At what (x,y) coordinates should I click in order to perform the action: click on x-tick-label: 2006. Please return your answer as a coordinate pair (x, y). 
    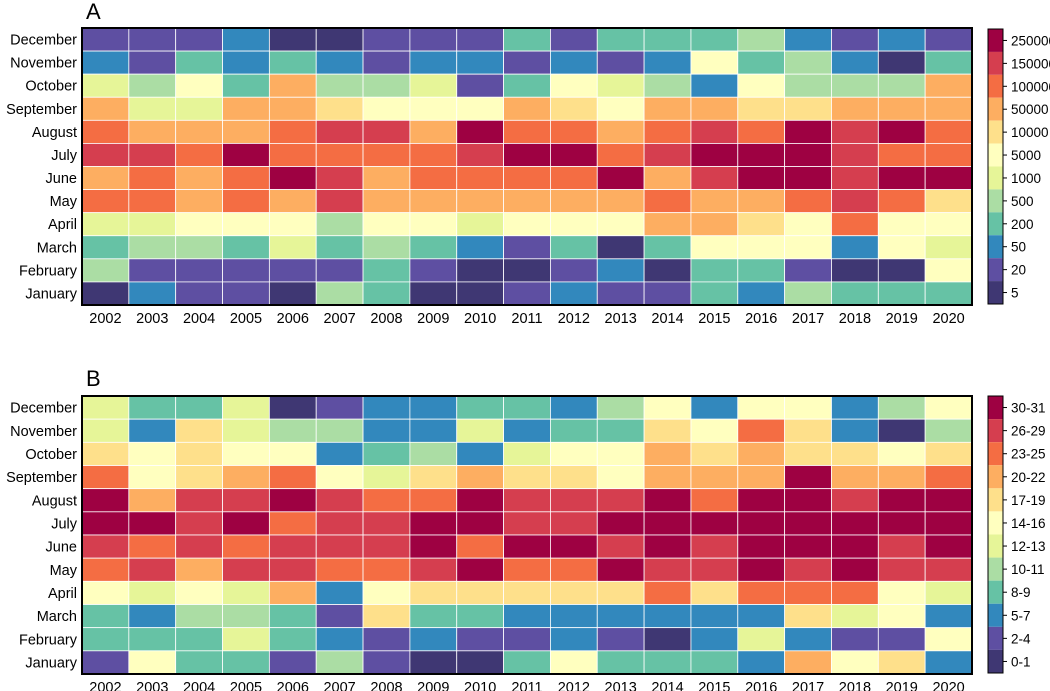
    Looking at the image, I should click on (293, 685).